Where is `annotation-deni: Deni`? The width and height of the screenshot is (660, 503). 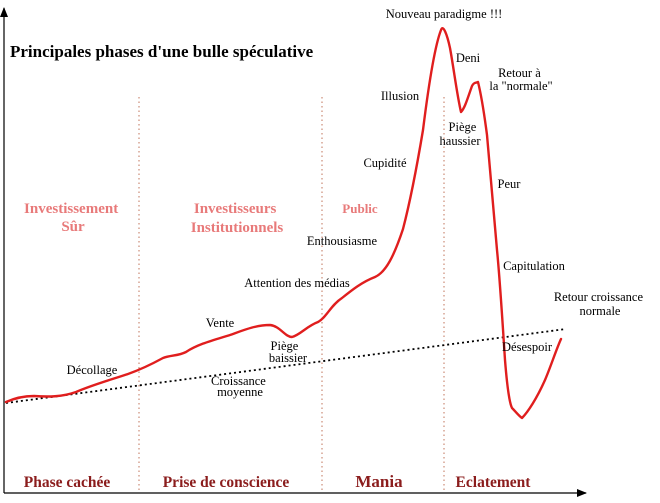
annotation-deni: Deni is located at coordinates (468, 58).